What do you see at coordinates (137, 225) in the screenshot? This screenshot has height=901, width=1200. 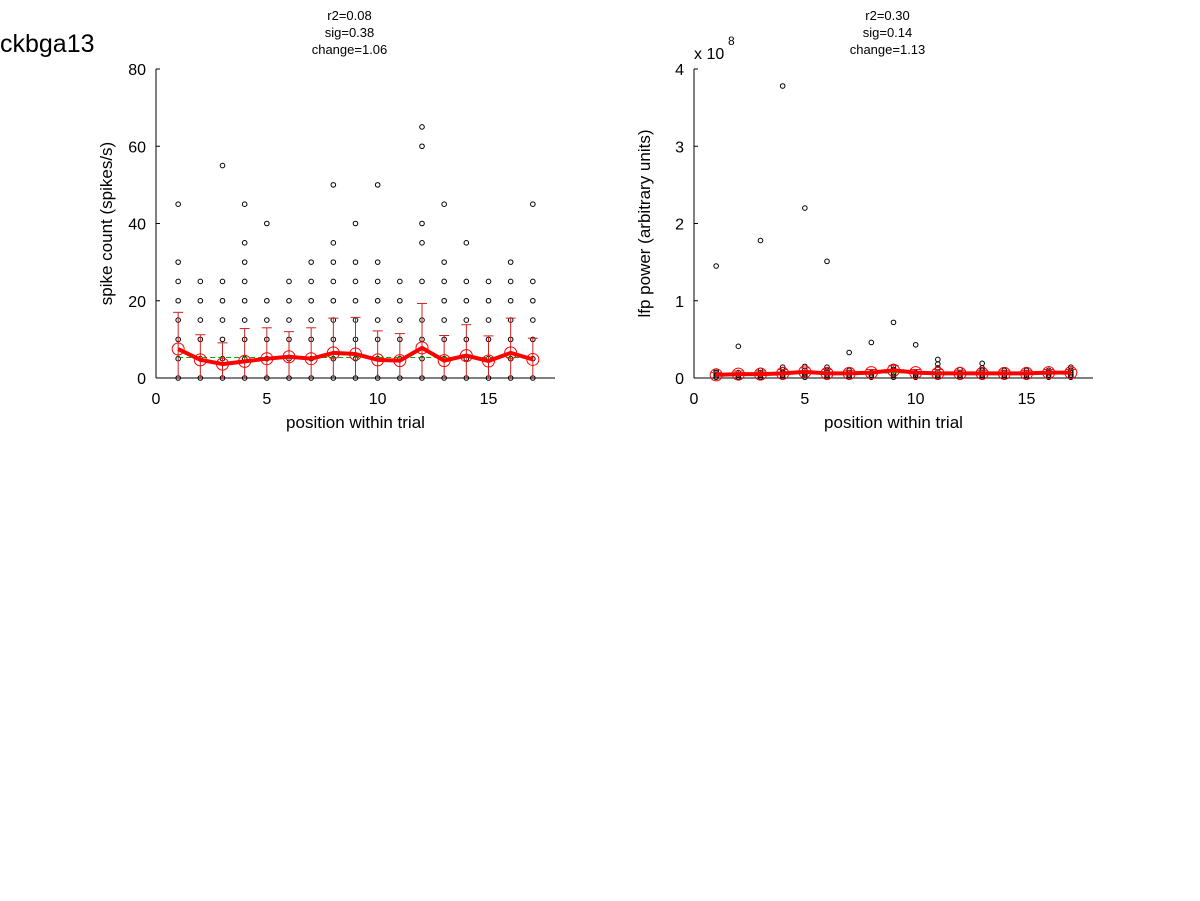 I see `y-tick-label: 40` at bounding box center [137, 225].